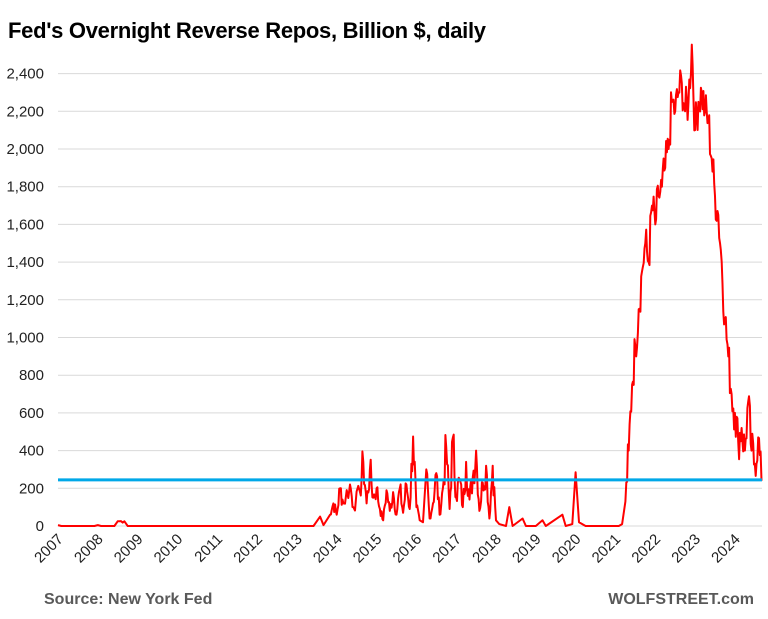 The width and height of the screenshot is (768, 619). Describe the element at coordinates (31, 413) in the screenshot. I see `y-tick-label: 600` at that location.